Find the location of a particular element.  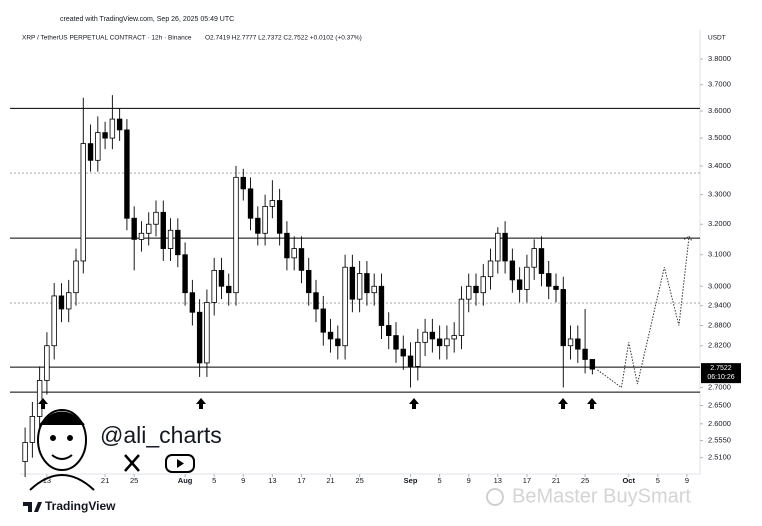

youtube-icon is located at coordinates (180, 463).